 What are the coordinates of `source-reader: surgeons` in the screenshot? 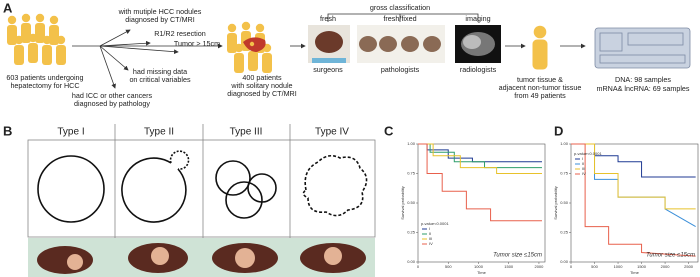 It's located at (328, 69).